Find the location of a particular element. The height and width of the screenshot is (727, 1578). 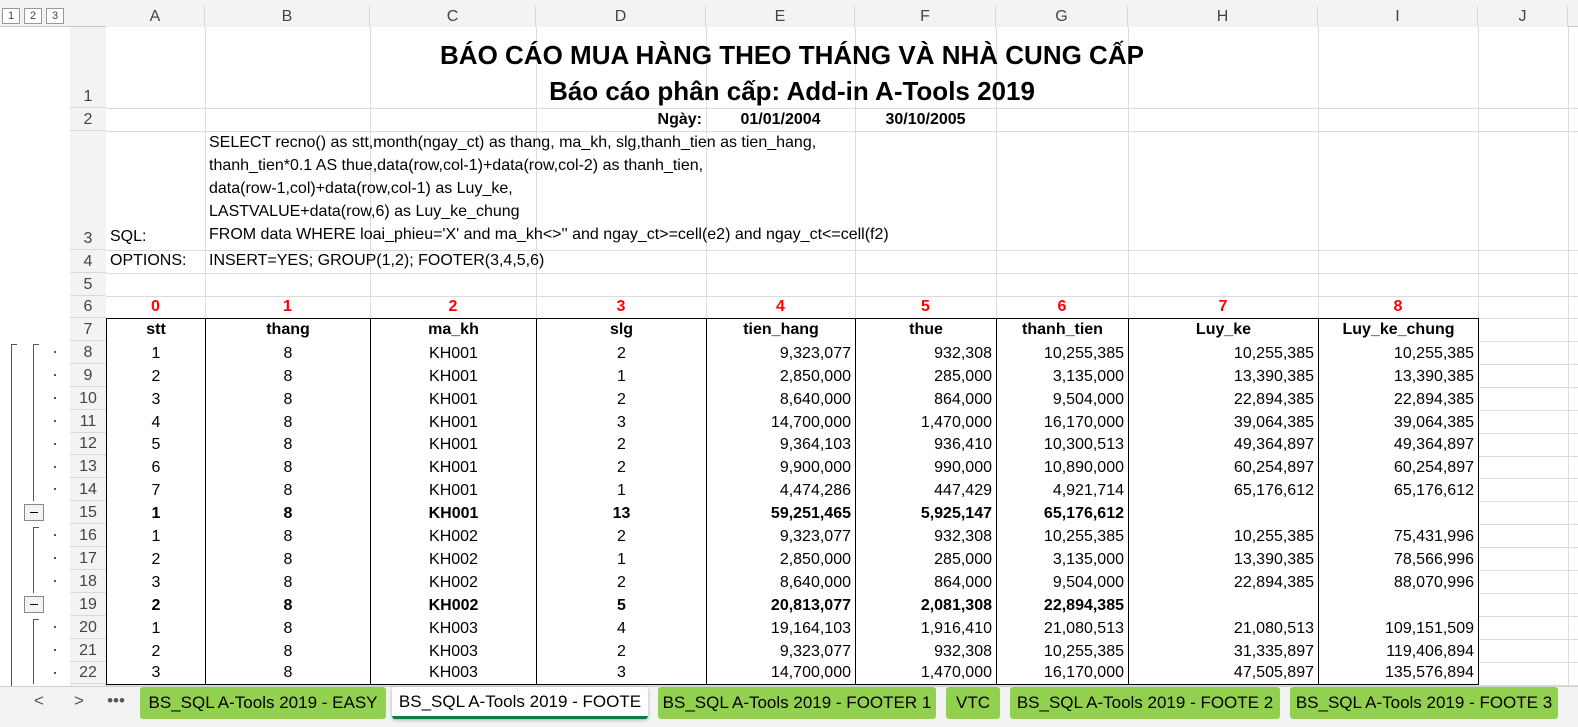

tab-nav-button: ••• is located at coordinates (116, 700).